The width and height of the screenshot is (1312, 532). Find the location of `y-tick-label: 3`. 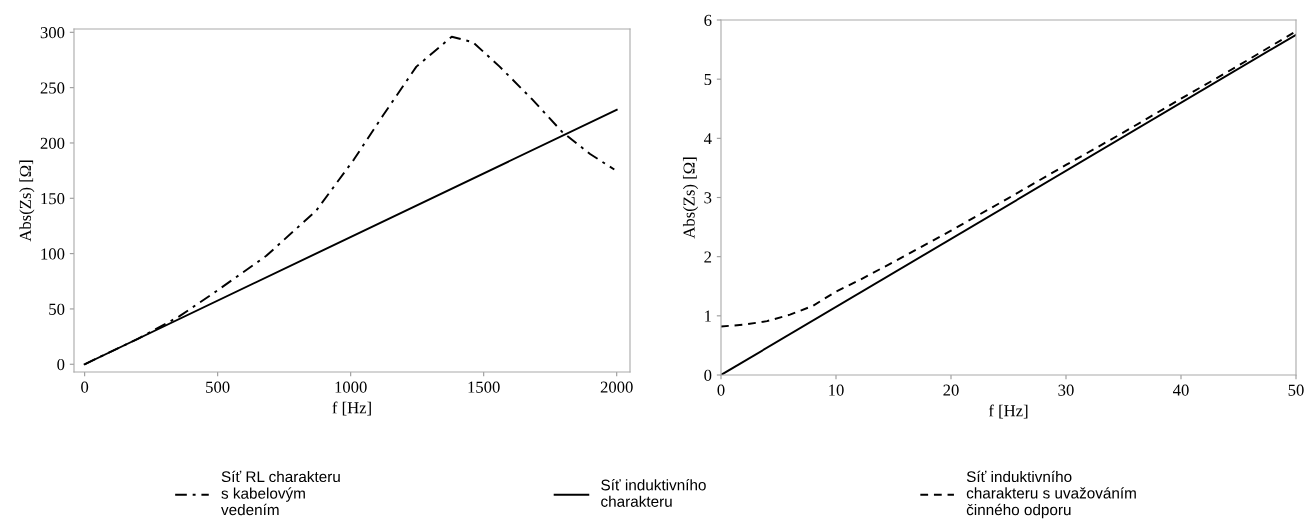

y-tick-label: 3 is located at coordinates (708, 198).